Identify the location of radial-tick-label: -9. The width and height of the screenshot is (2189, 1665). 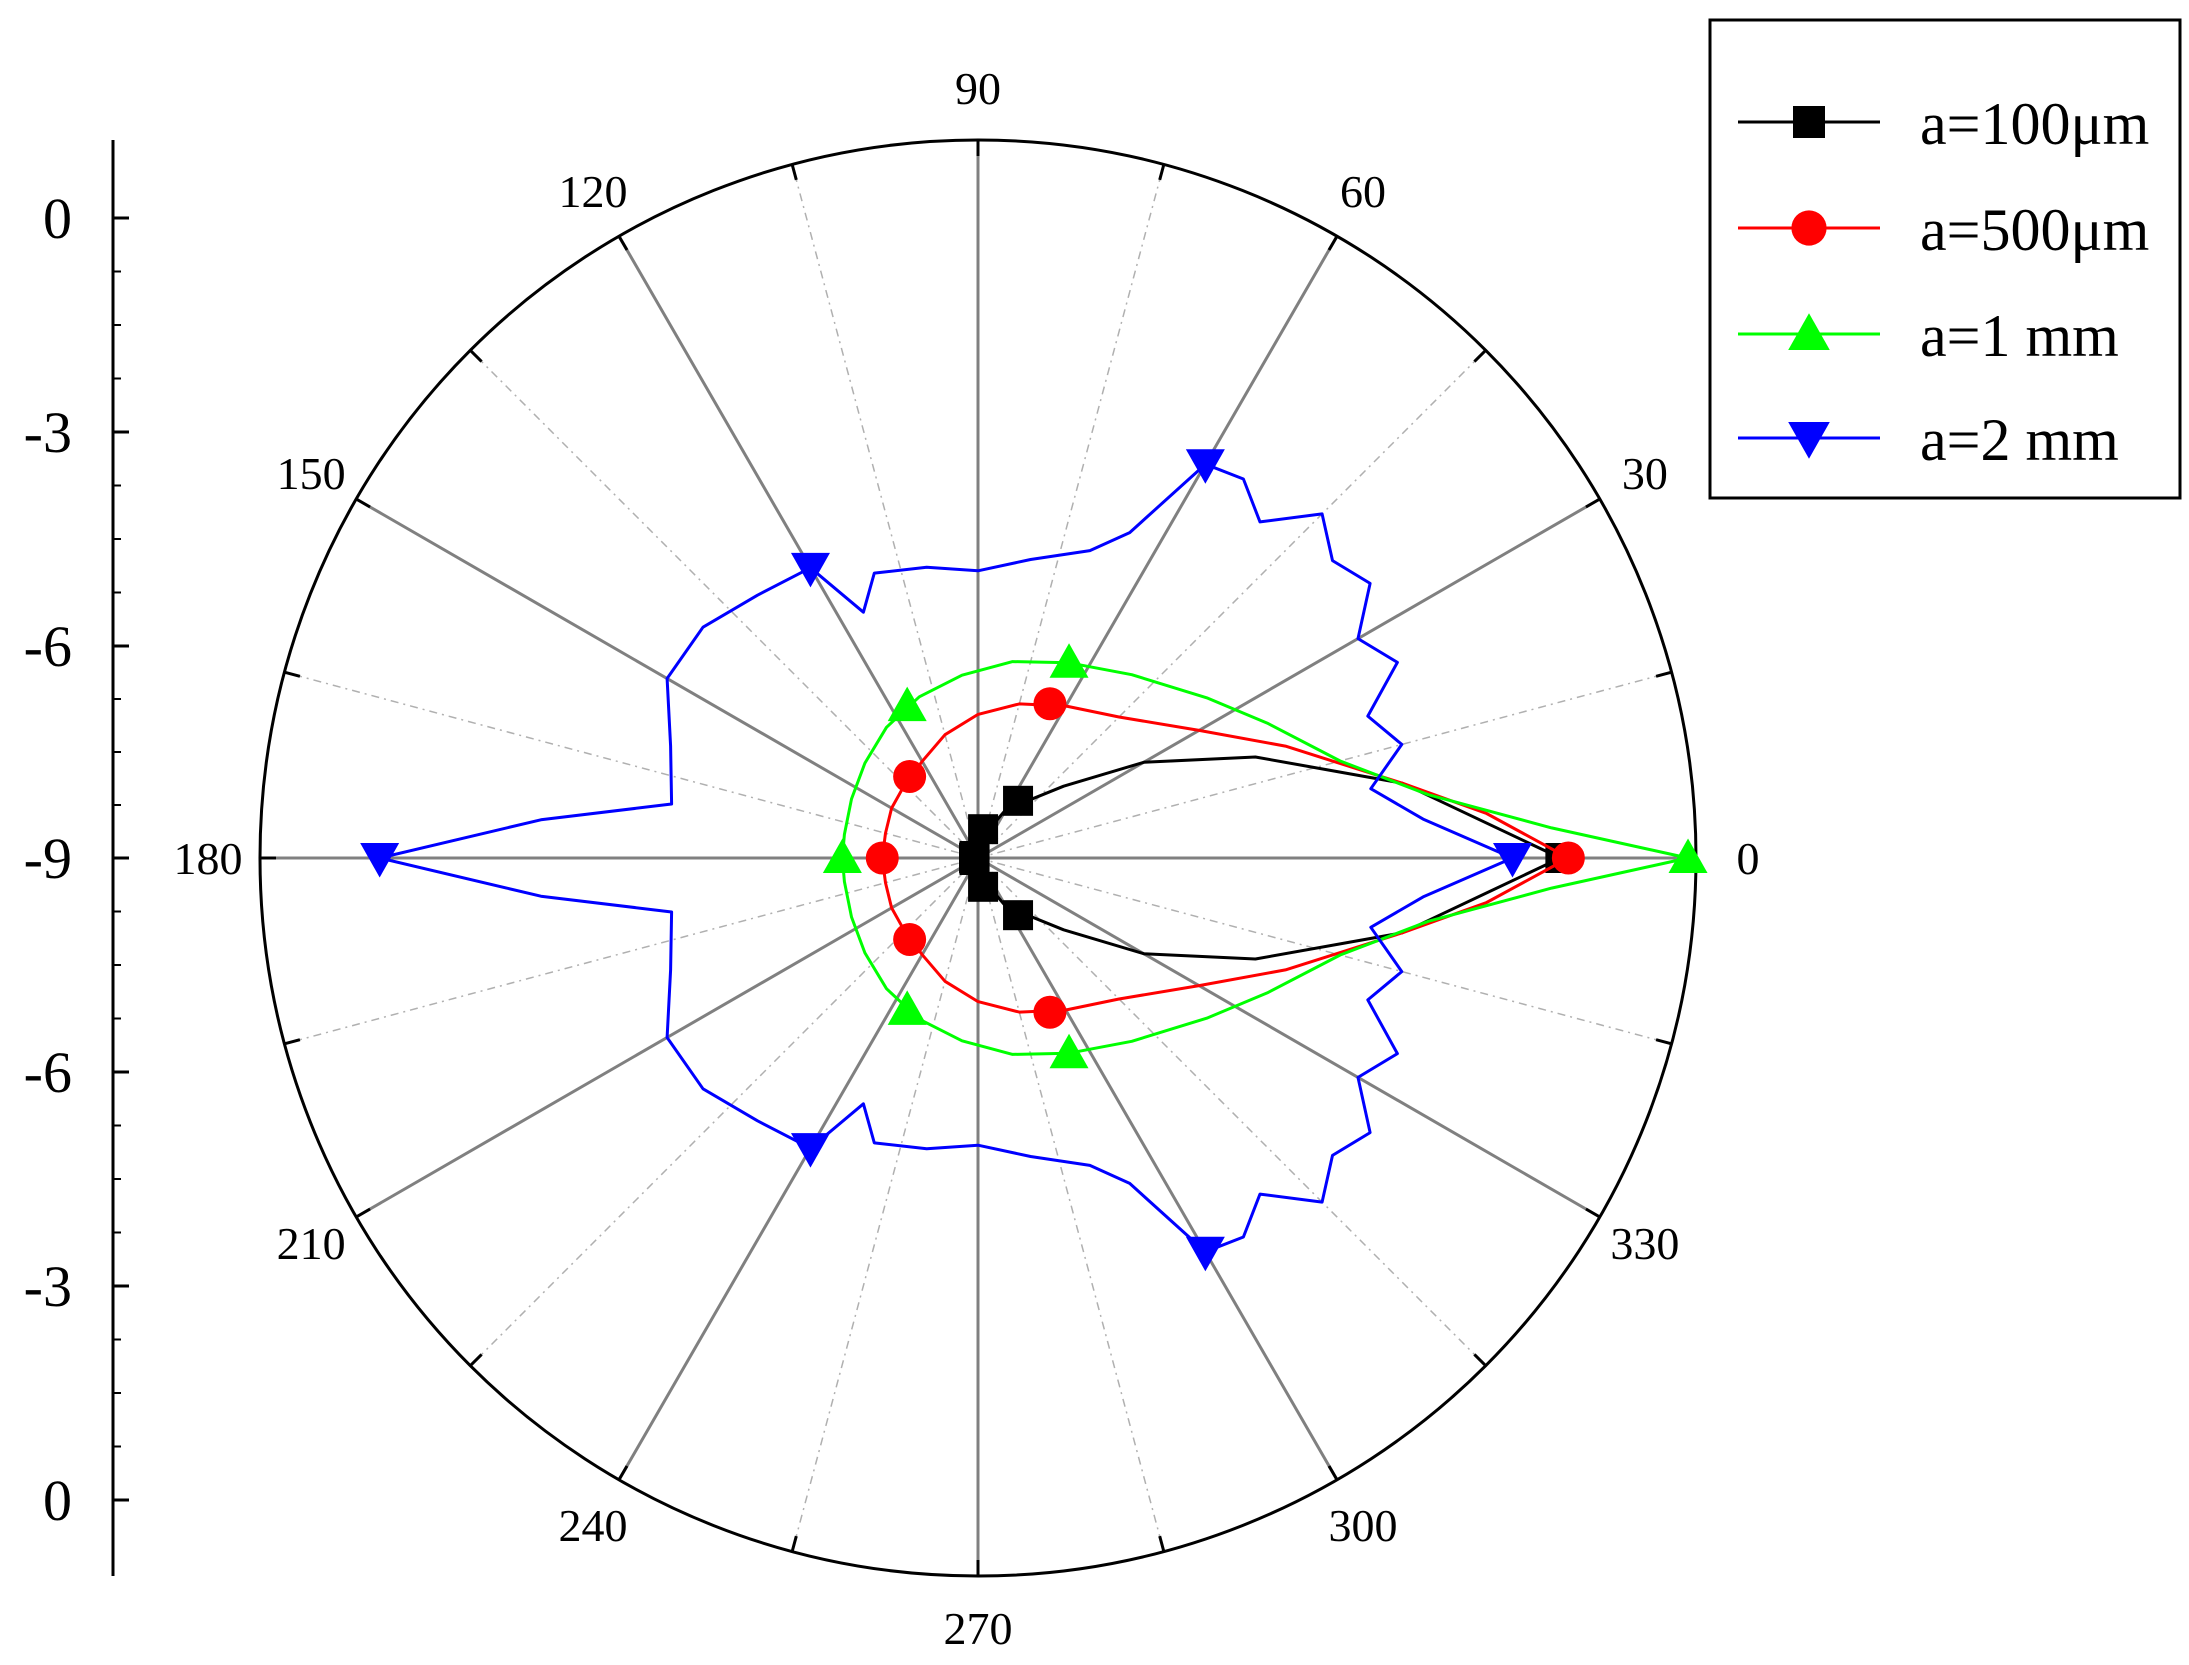
(48, 858).